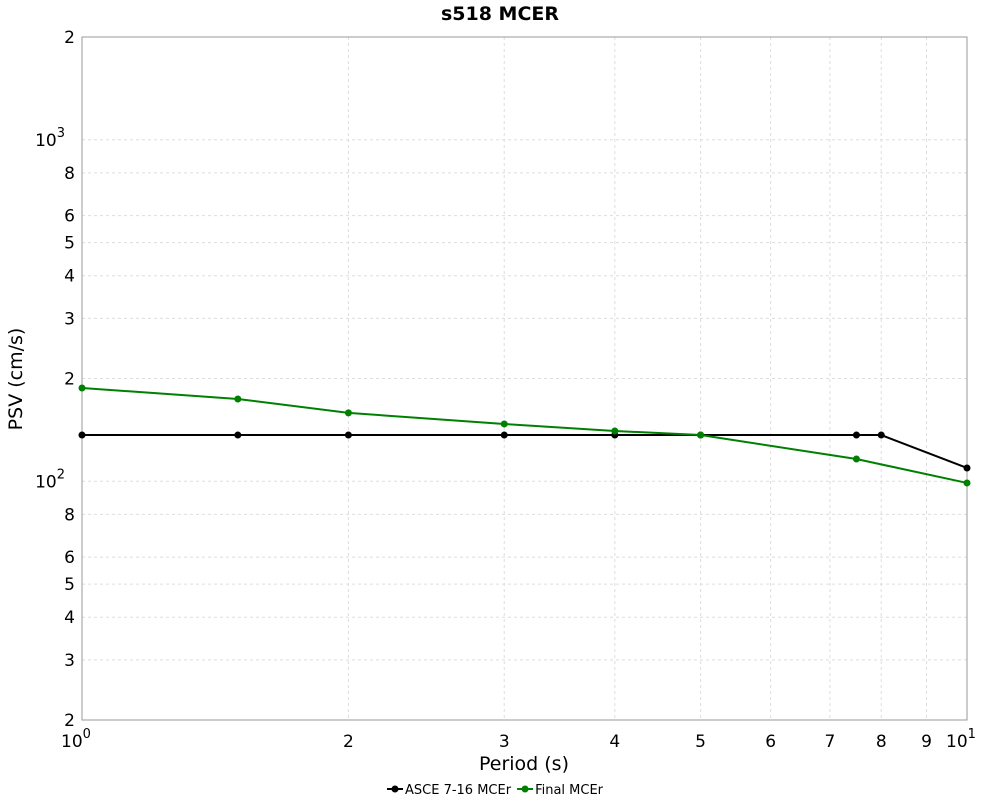 This screenshot has width=1000, height=800. What do you see at coordinates (524, 764) in the screenshot?
I see `x-axis-label: Period (s)` at bounding box center [524, 764].